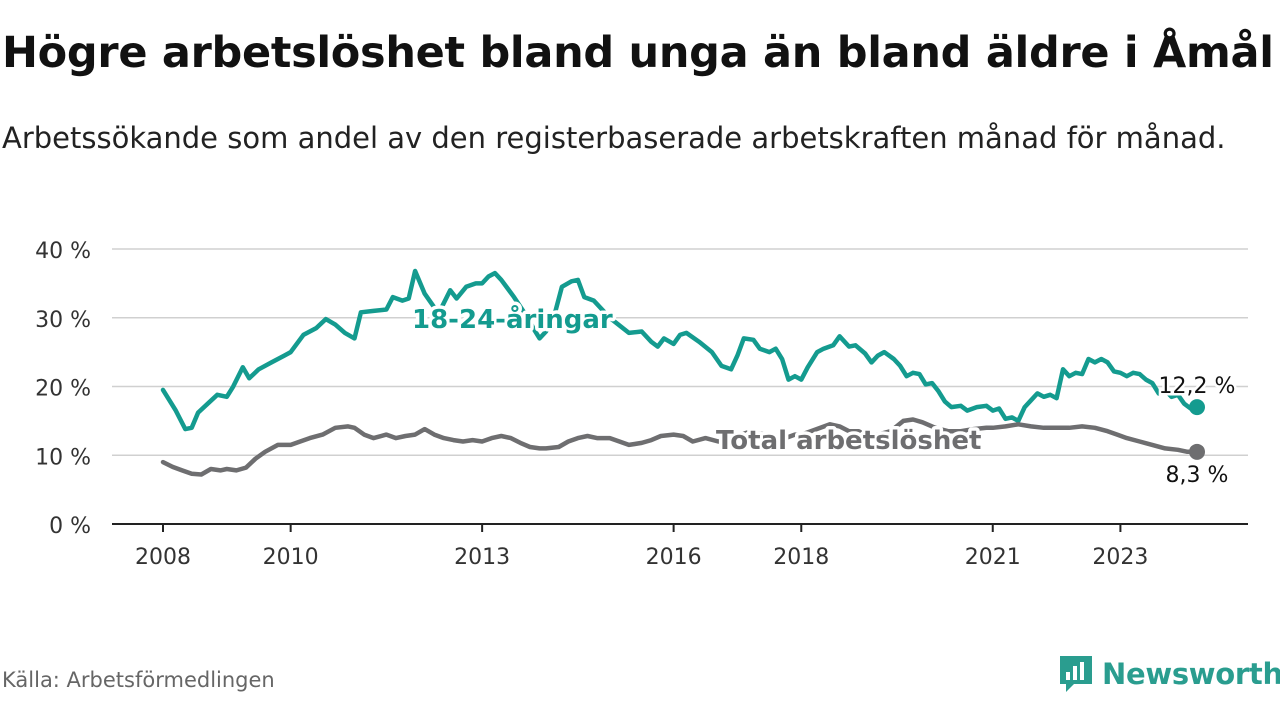  Describe the element at coordinates (63, 457) in the screenshot. I see `y-tick-label: 10 %` at that location.